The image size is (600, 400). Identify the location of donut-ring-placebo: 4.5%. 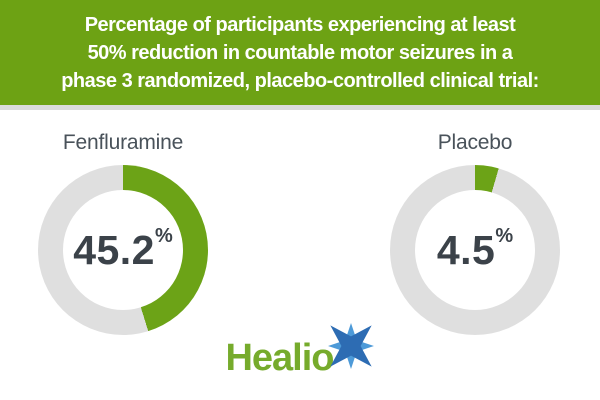
(475, 250).